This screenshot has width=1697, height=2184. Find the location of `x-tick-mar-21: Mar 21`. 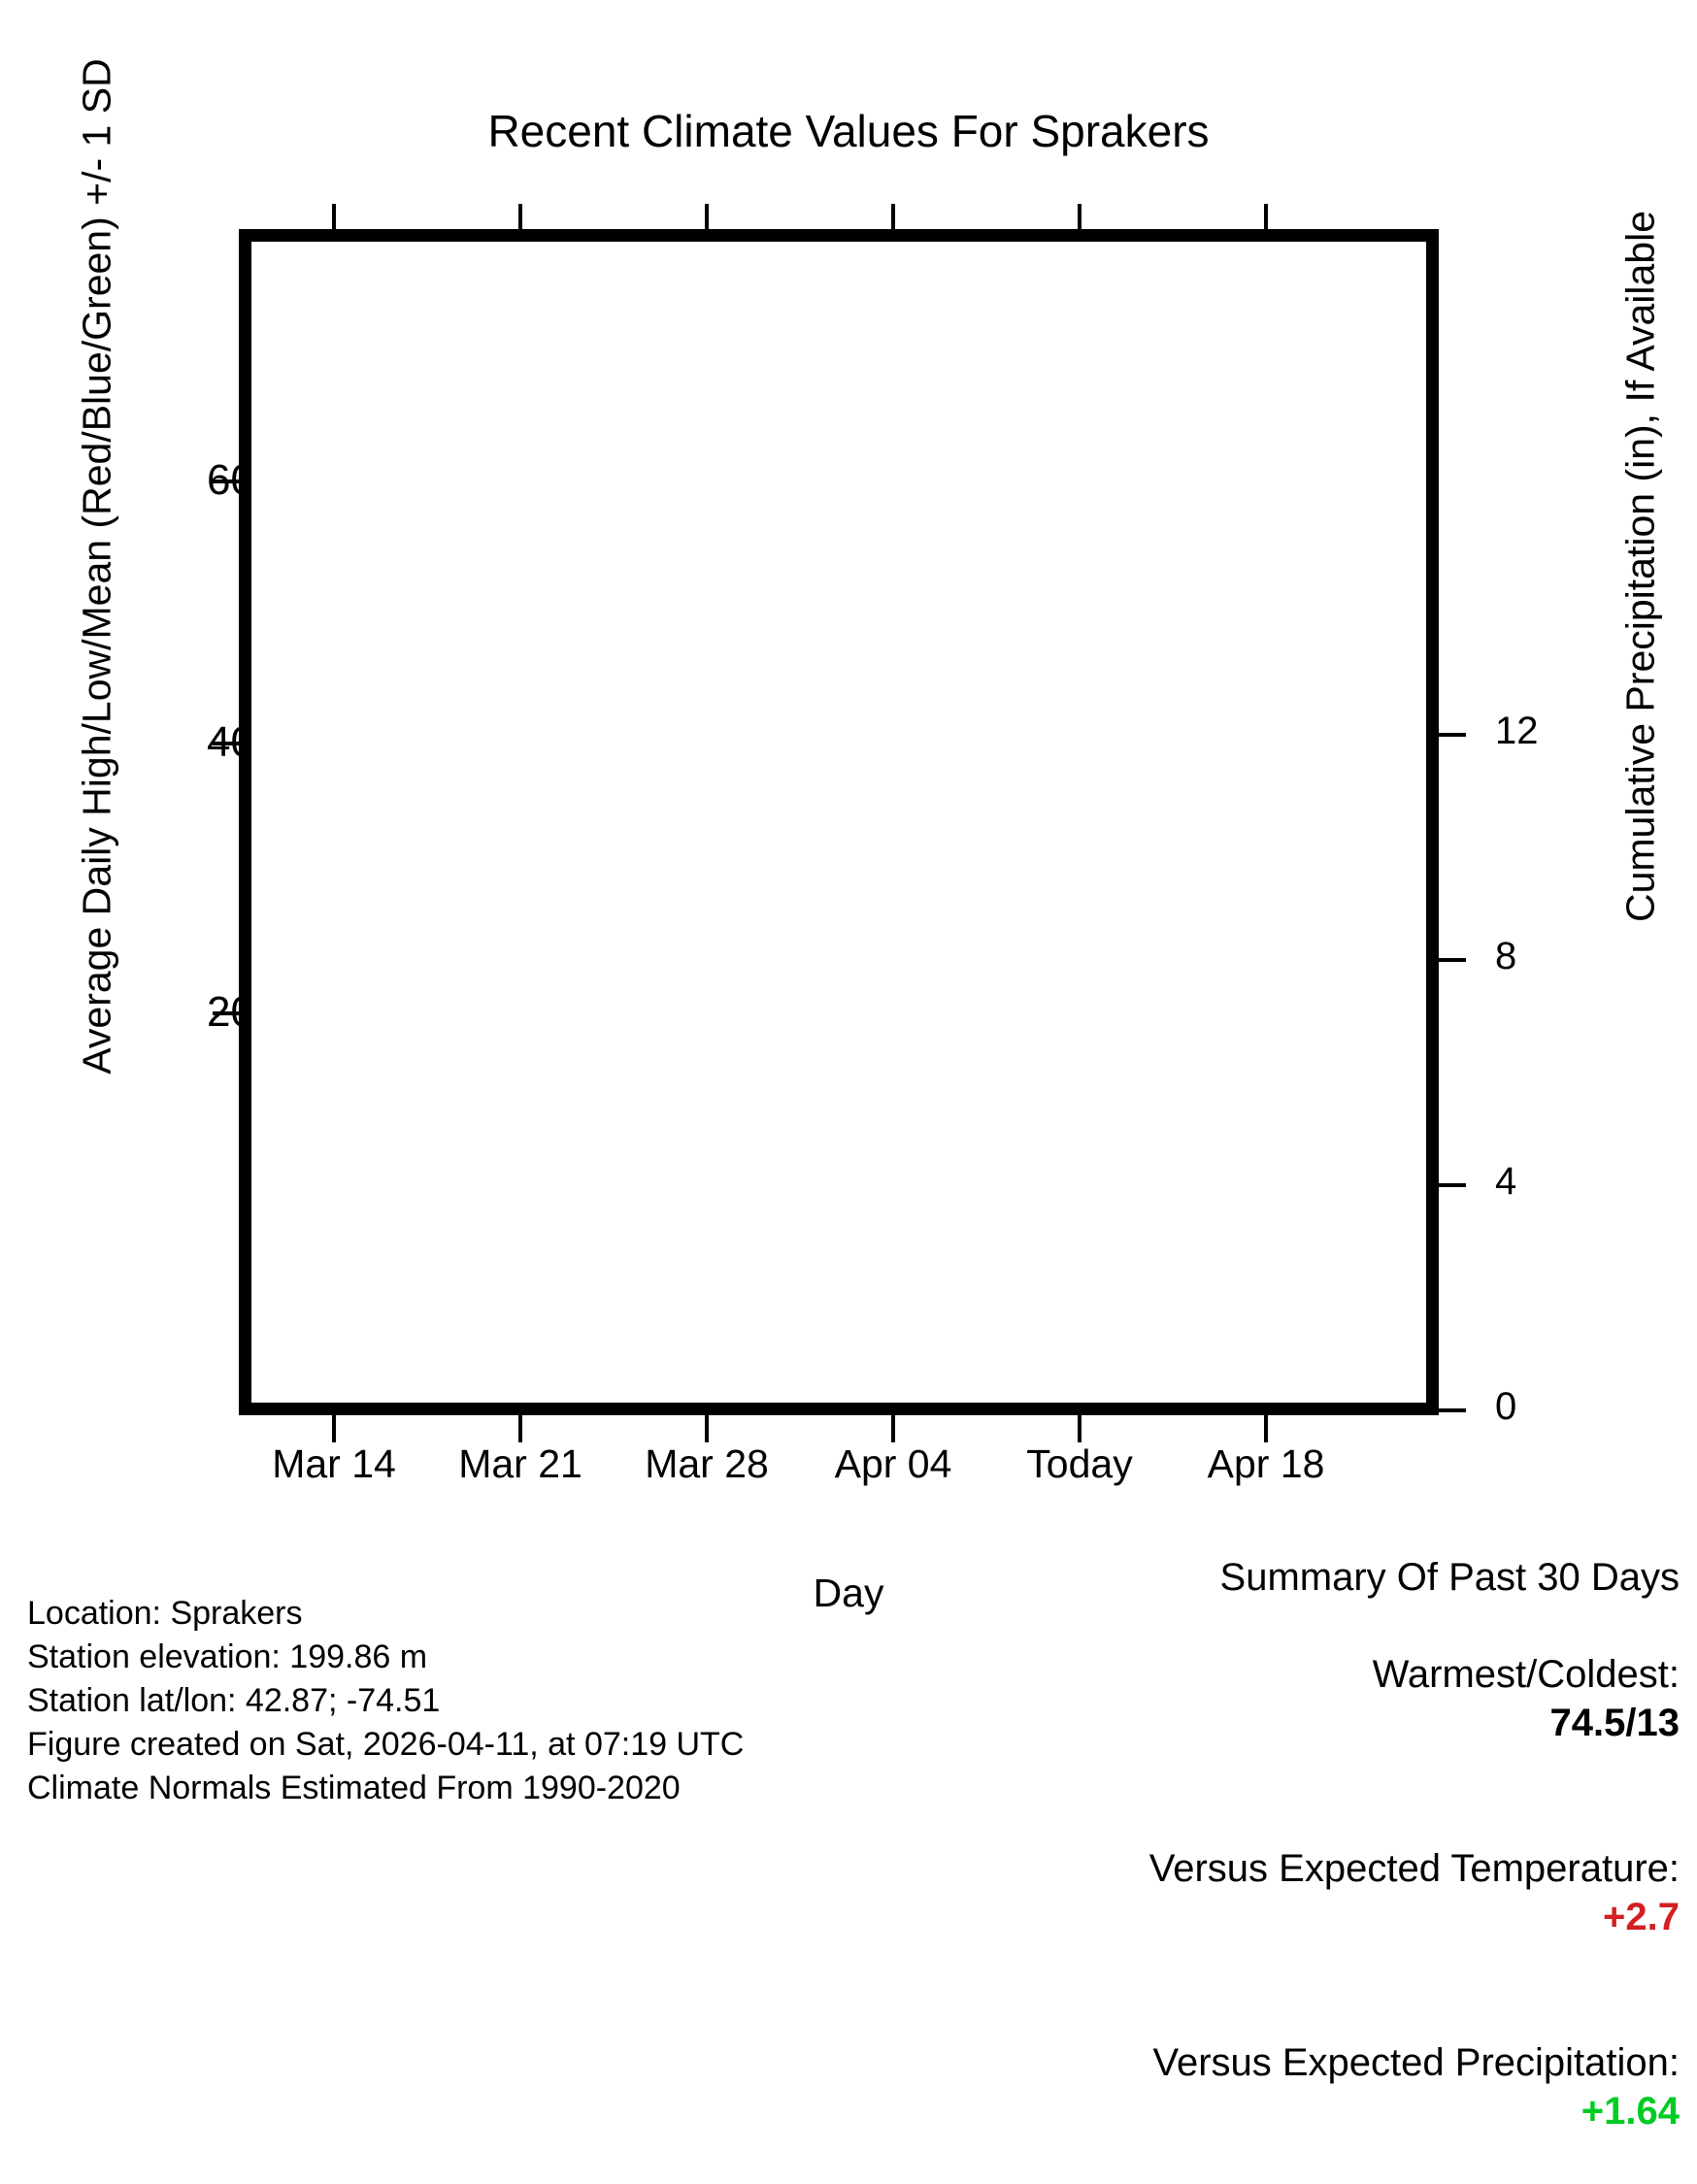

x-tick-mar-21: Mar 21 is located at coordinates (520, 1463).